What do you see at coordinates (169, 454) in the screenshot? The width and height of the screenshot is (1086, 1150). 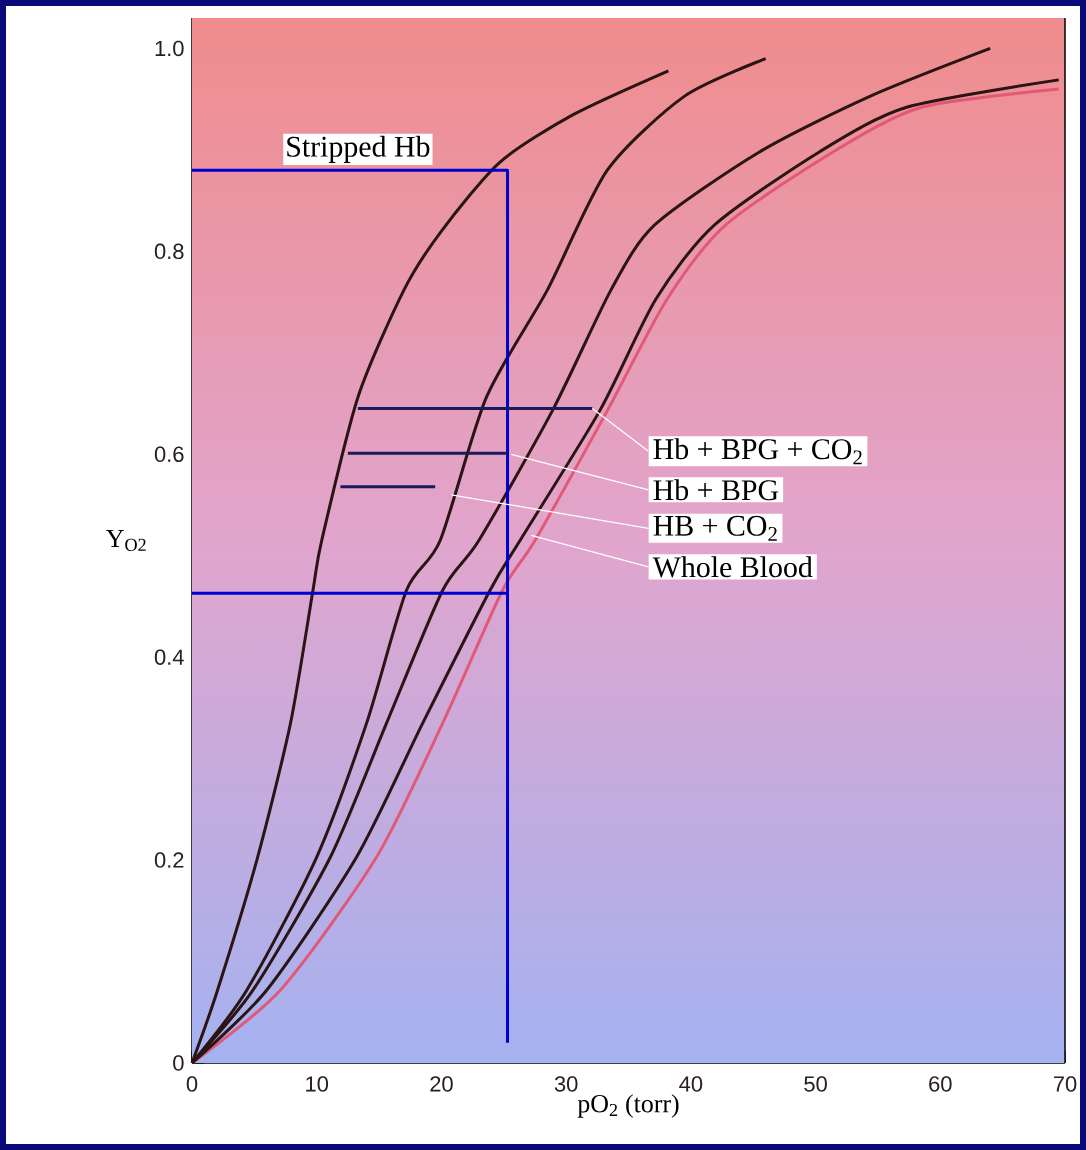 I see `y-tick-label: 0.6` at bounding box center [169, 454].